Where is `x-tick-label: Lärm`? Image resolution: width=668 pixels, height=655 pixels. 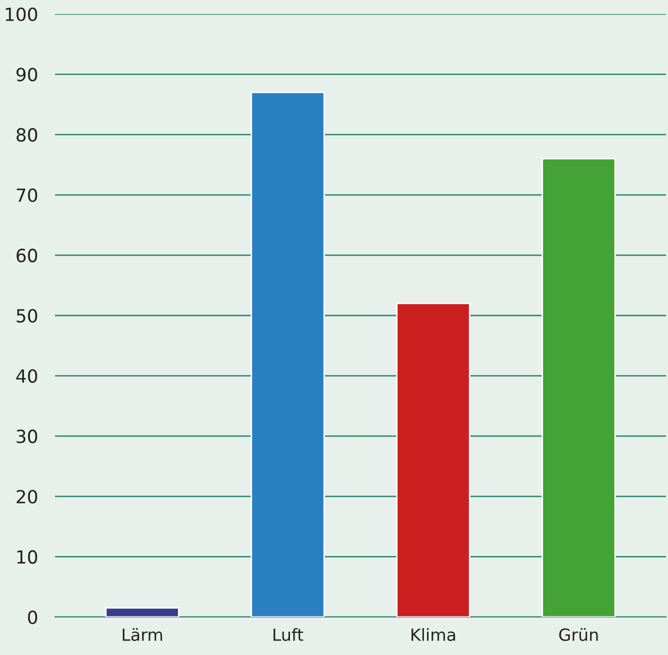
x-tick-label: Lärm is located at coordinates (142, 635).